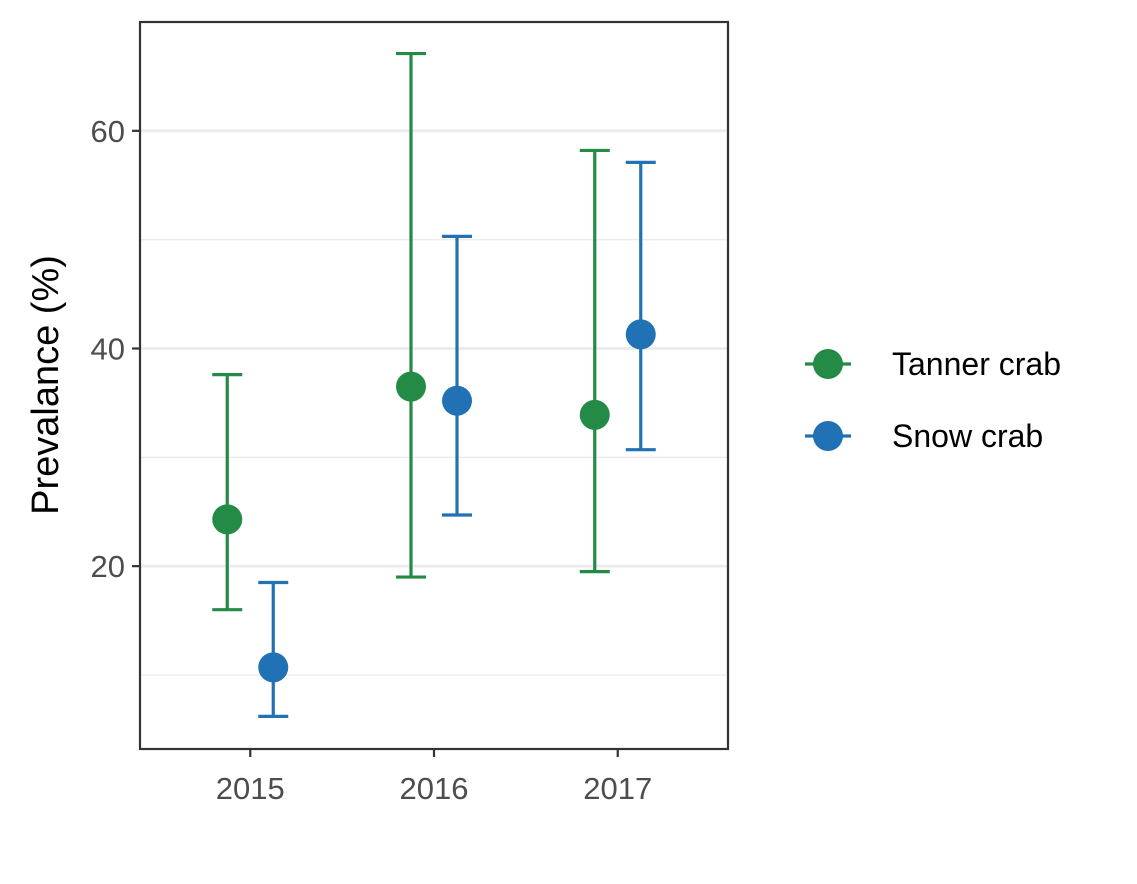  What do you see at coordinates (933, 400) in the screenshot?
I see `legend: Tanner crab Snow crab` at bounding box center [933, 400].